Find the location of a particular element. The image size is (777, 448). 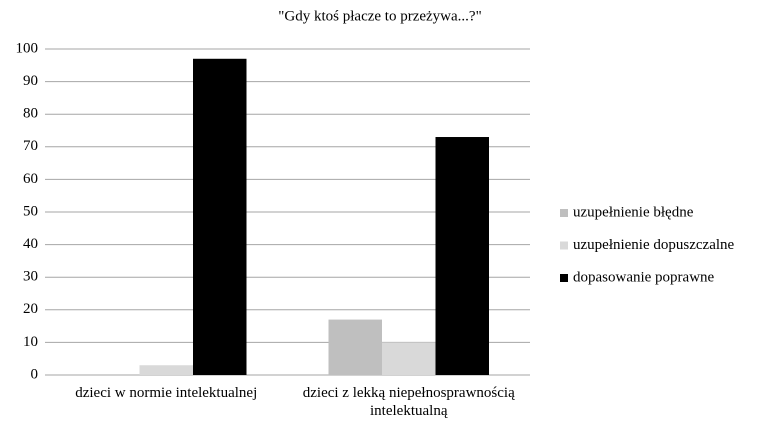

y-tick-label: 50 is located at coordinates (30, 211).